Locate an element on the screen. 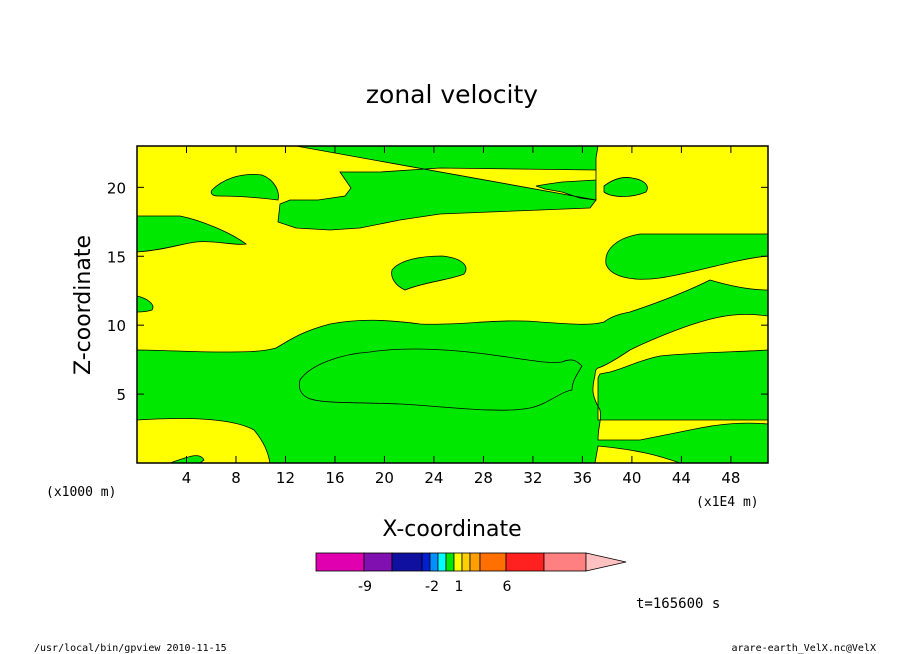 This screenshot has width=904, height=654. colorbar-label: -2 is located at coordinates (432, 587).